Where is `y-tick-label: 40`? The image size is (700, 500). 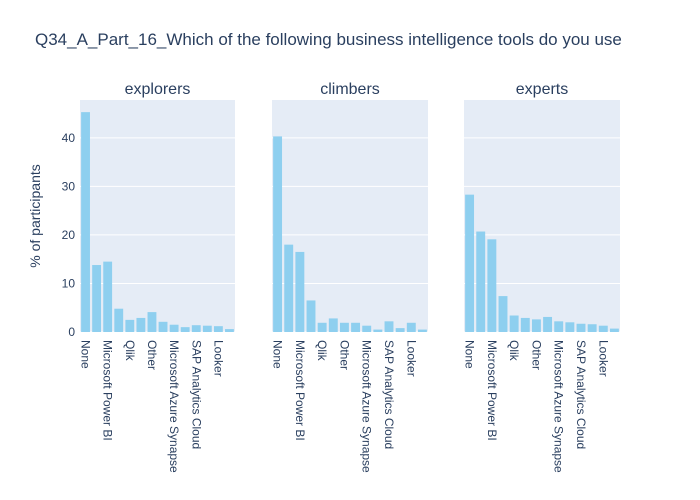
y-tick-label: 40 is located at coordinates (69, 138).